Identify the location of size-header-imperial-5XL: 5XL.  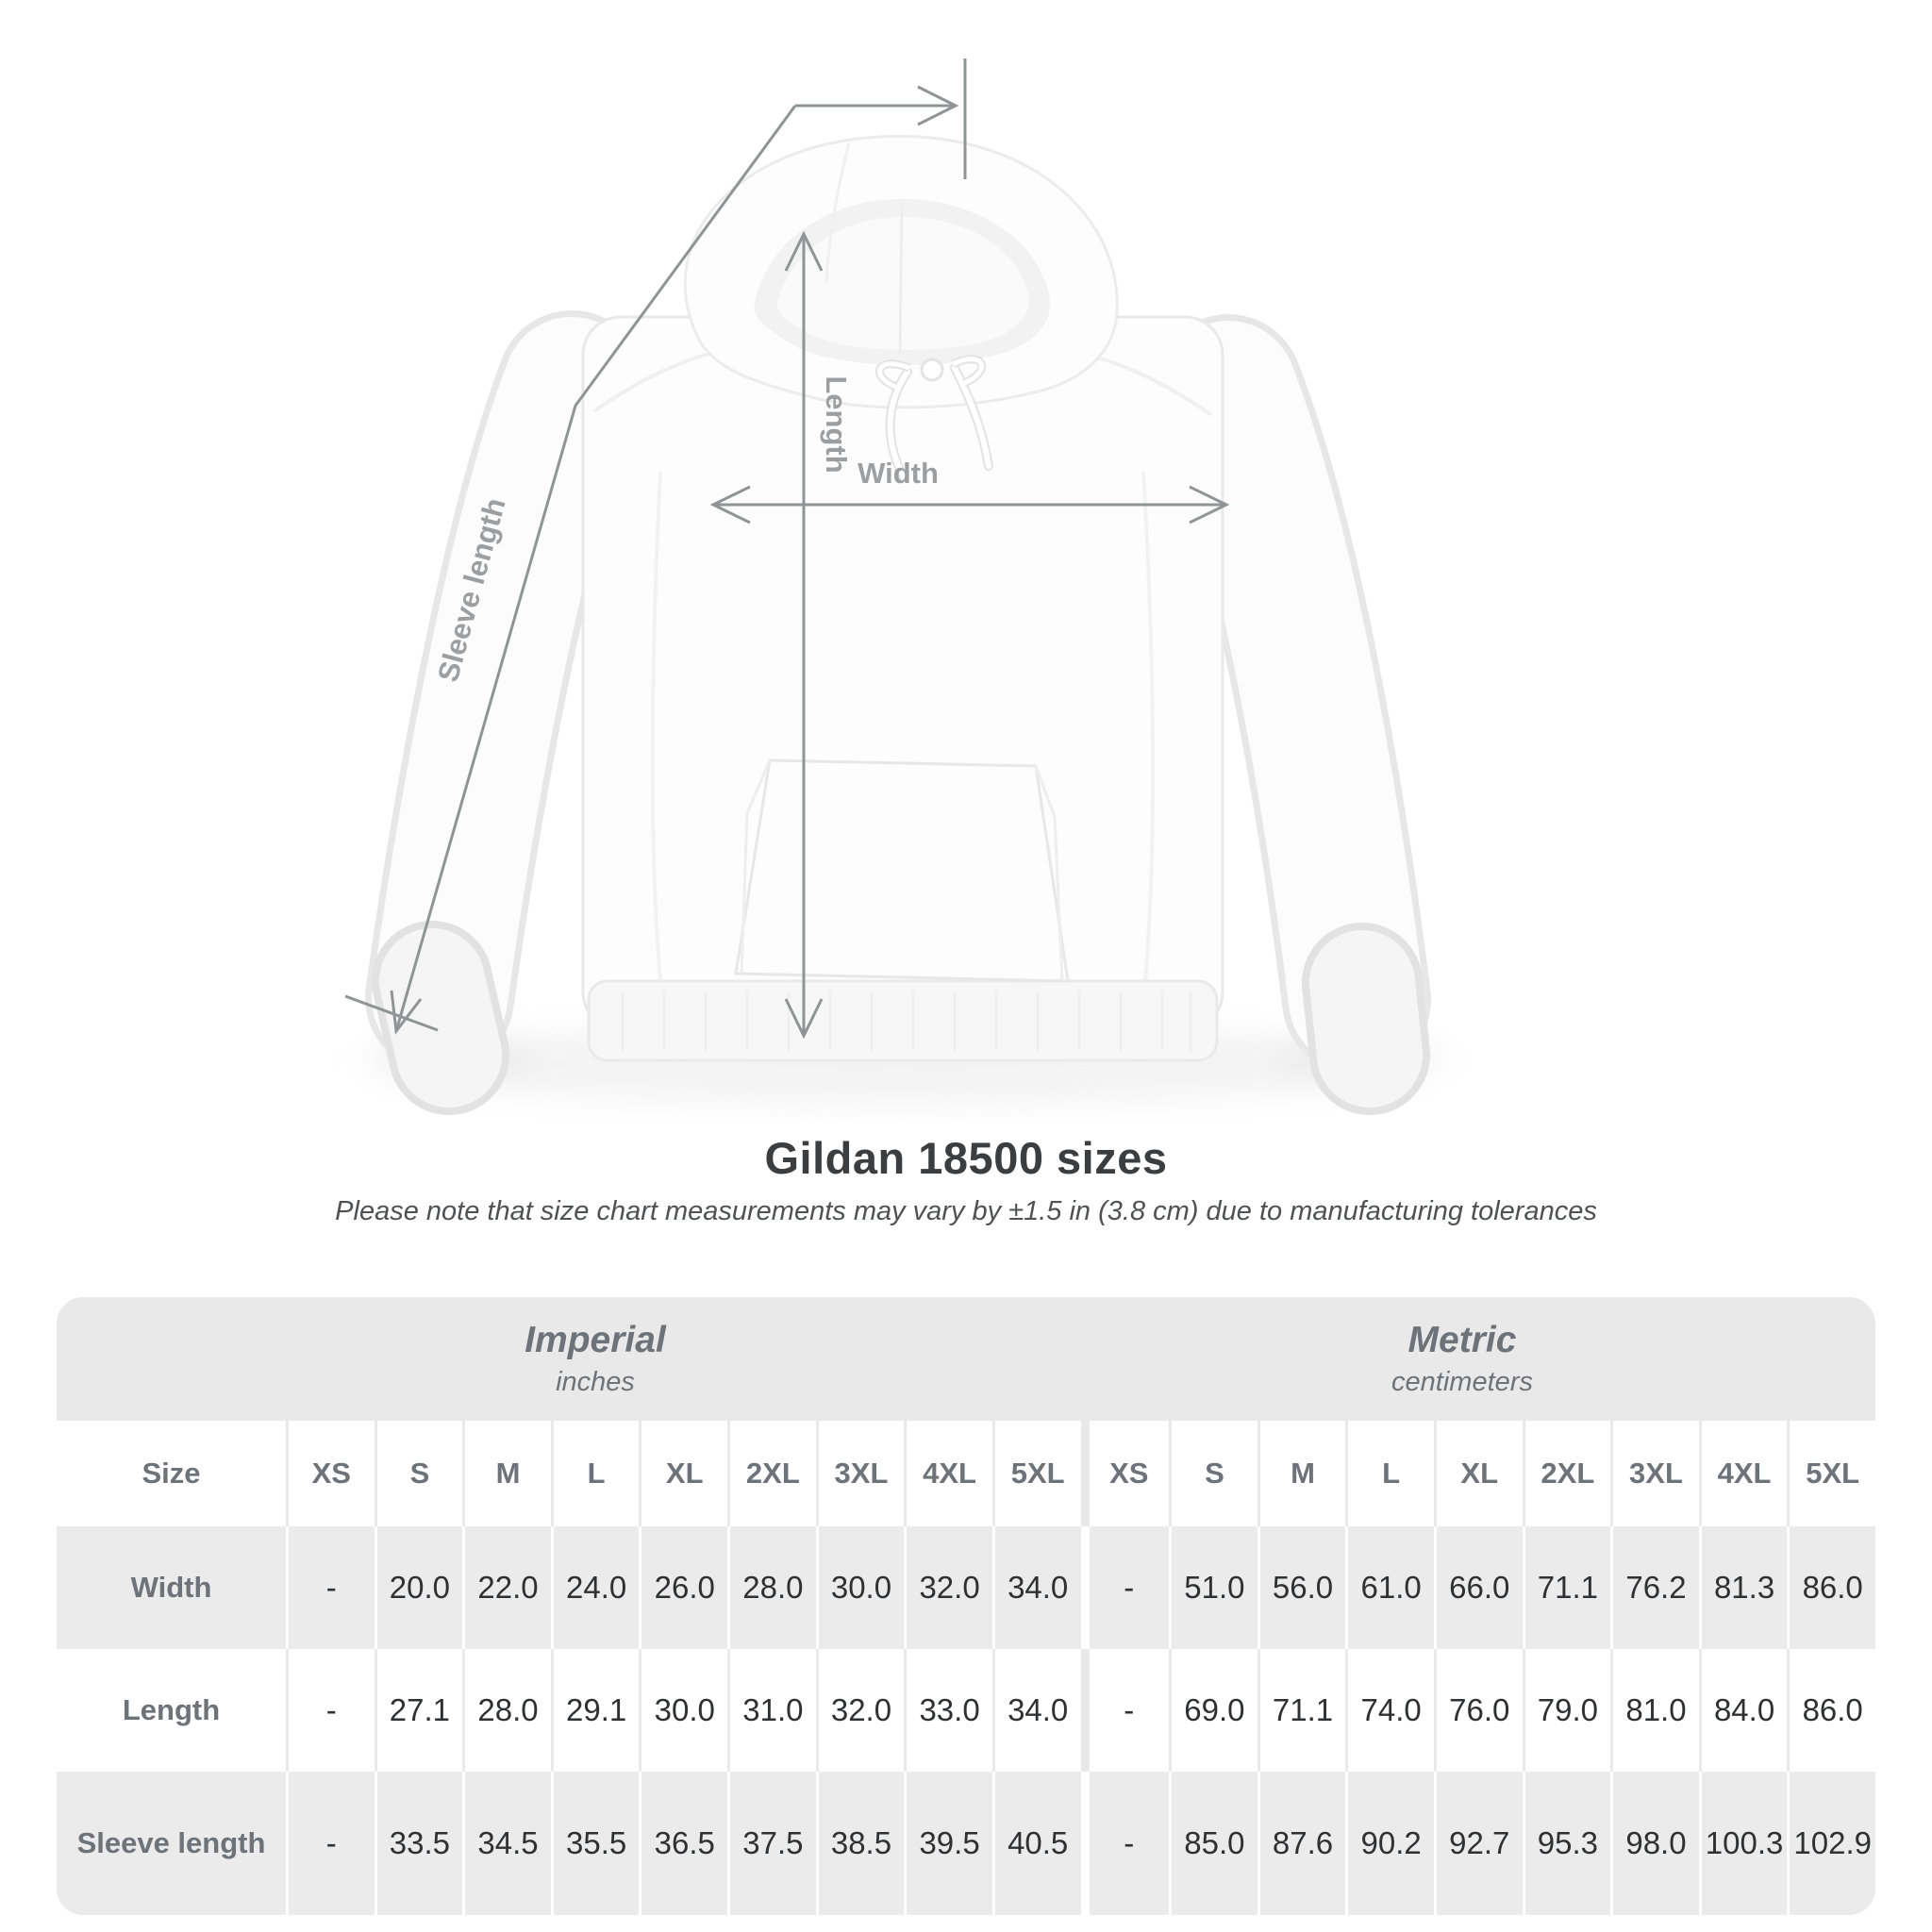
(1036, 1473).